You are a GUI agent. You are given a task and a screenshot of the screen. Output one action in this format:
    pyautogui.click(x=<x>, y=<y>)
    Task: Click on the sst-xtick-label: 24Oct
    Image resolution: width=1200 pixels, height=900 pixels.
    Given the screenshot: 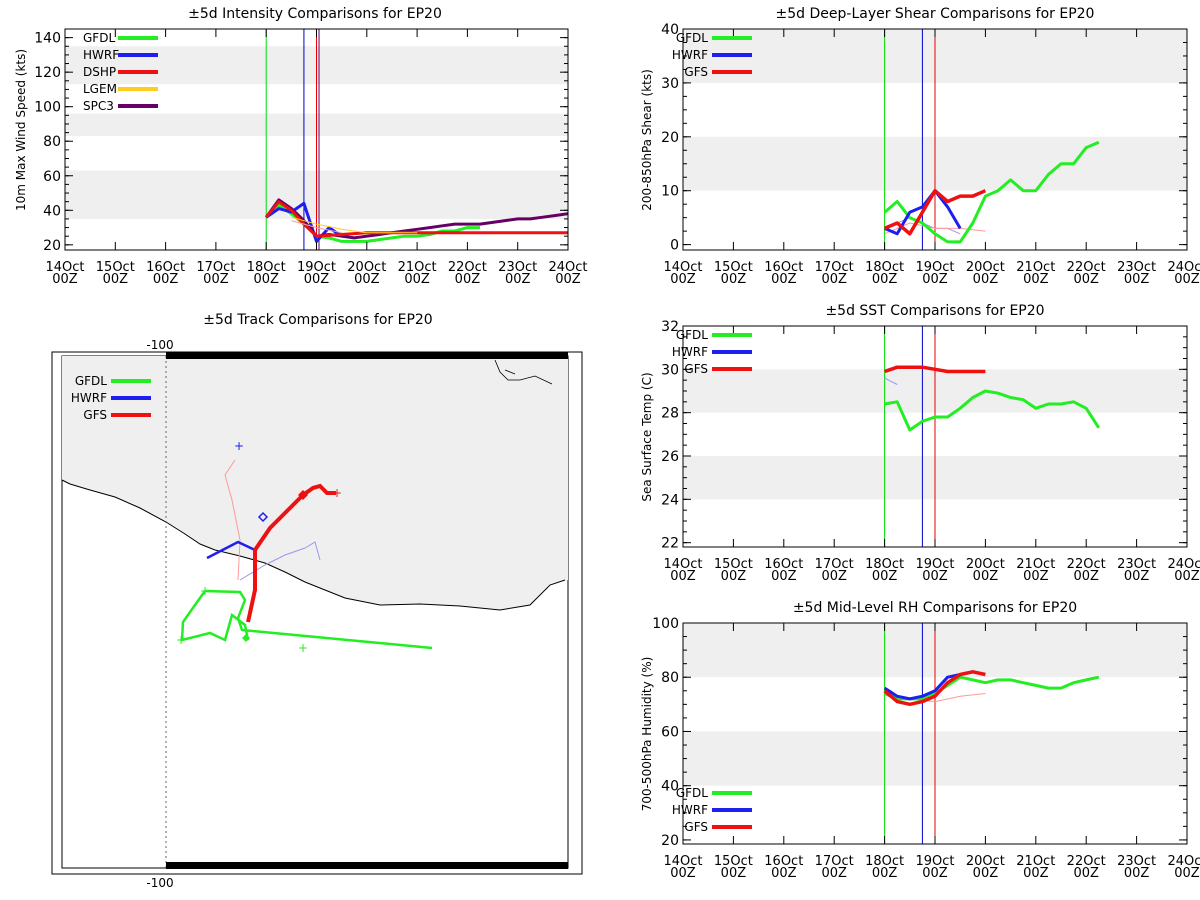 What is the action you would take?
    pyautogui.click(x=1183, y=564)
    